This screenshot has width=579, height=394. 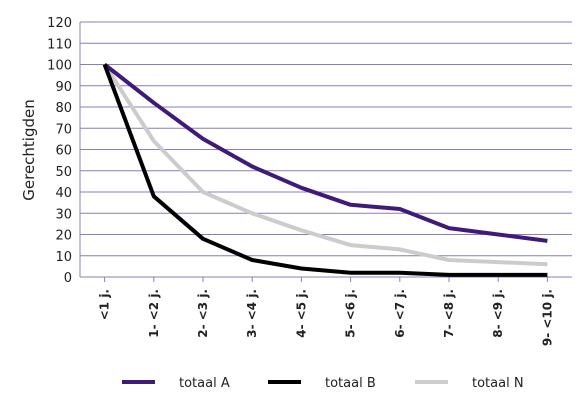 What do you see at coordinates (400, 313) in the screenshot?
I see `x-tick-label: 6- <7 j.` at bounding box center [400, 313].